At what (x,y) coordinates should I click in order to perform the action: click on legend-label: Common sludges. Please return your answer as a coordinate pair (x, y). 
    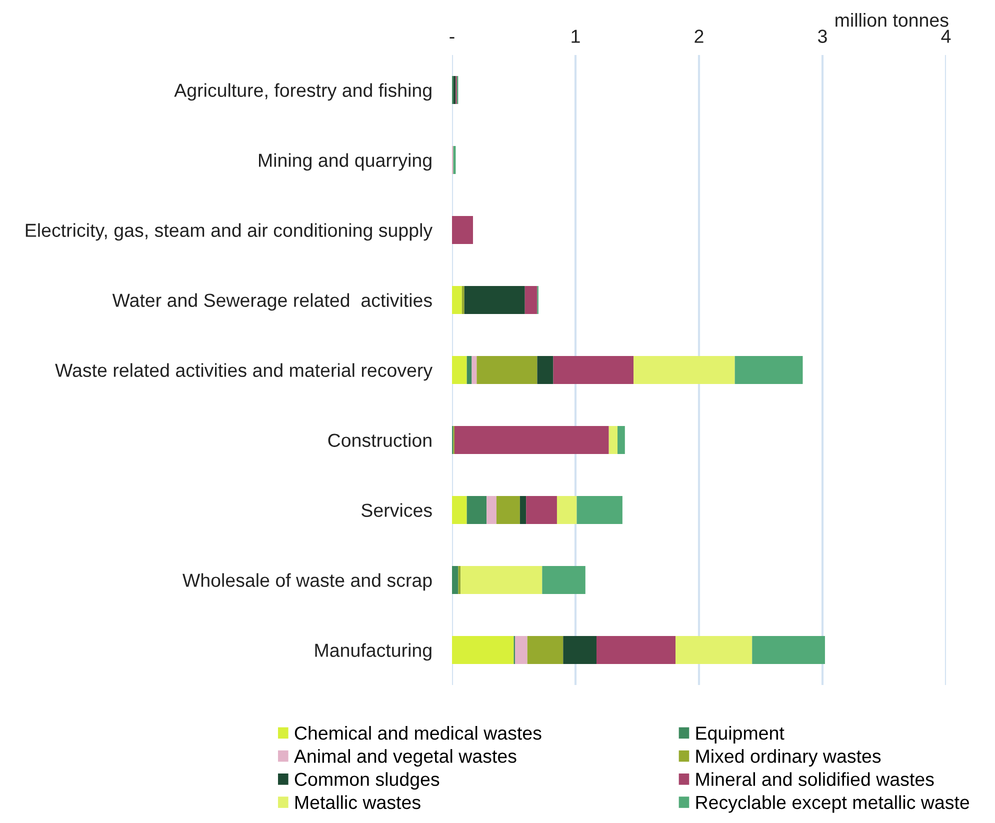
    Looking at the image, I should click on (367, 781).